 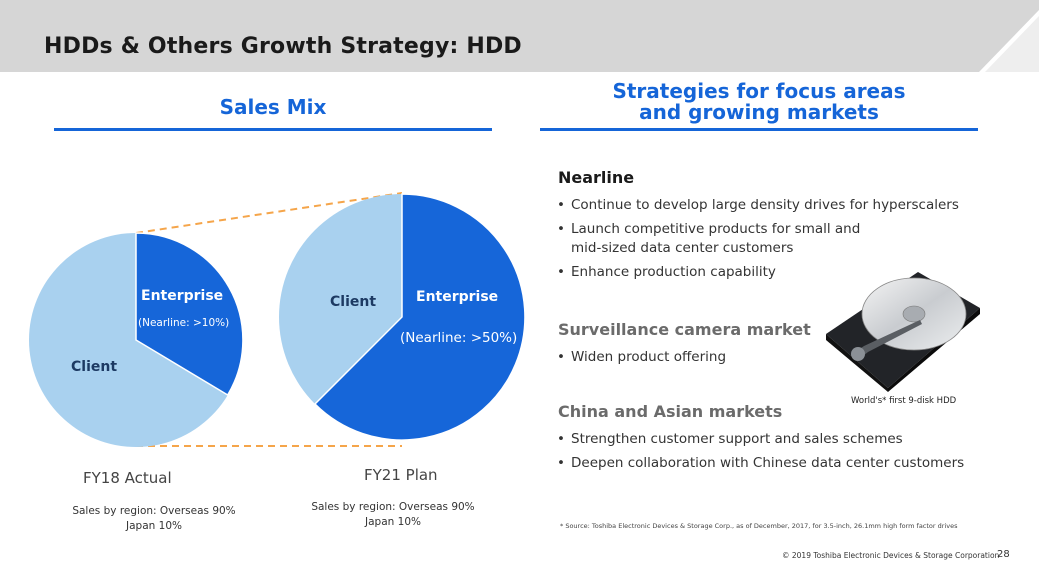 What do you see at coordinates (682, 248) in the screenshot?
I see `nearline-bullet-2-line2: mid-sized data center customers` at bounding box center [682, 248].